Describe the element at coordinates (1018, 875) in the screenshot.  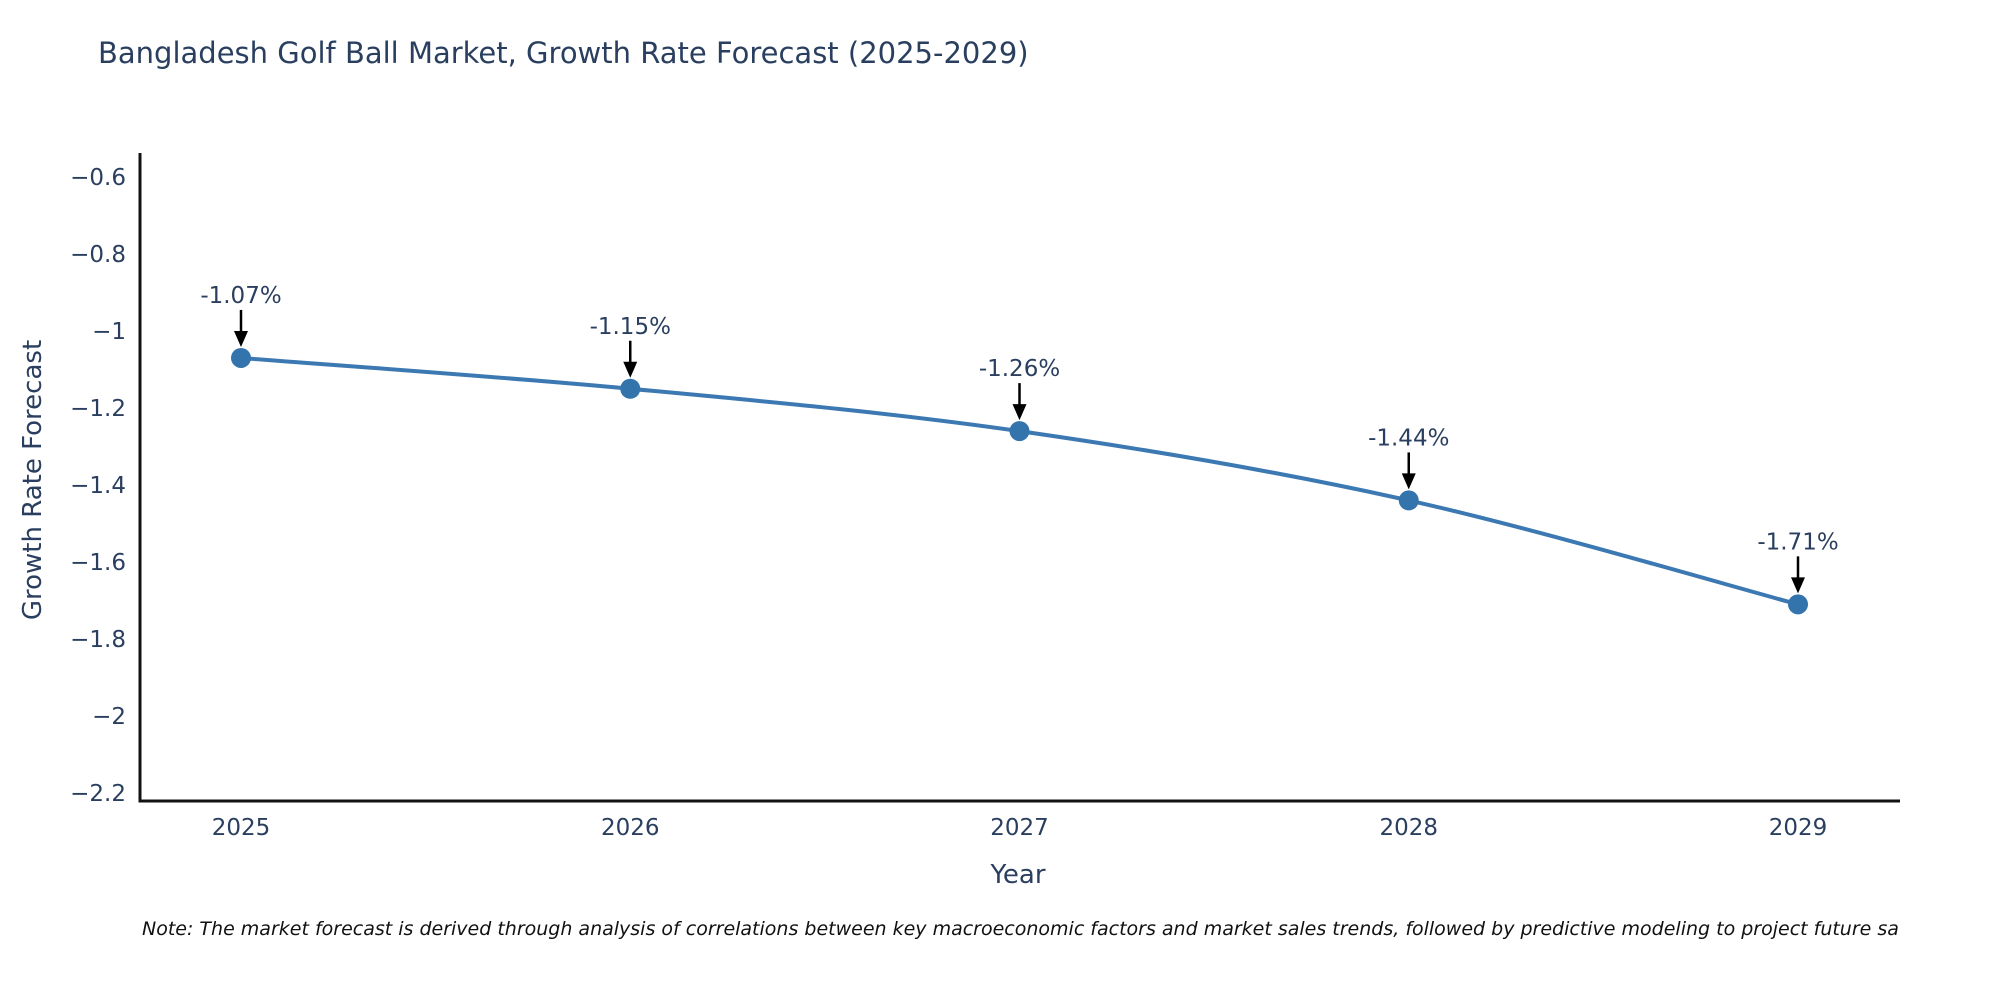
I see `x-axis-title: Year` at that location.